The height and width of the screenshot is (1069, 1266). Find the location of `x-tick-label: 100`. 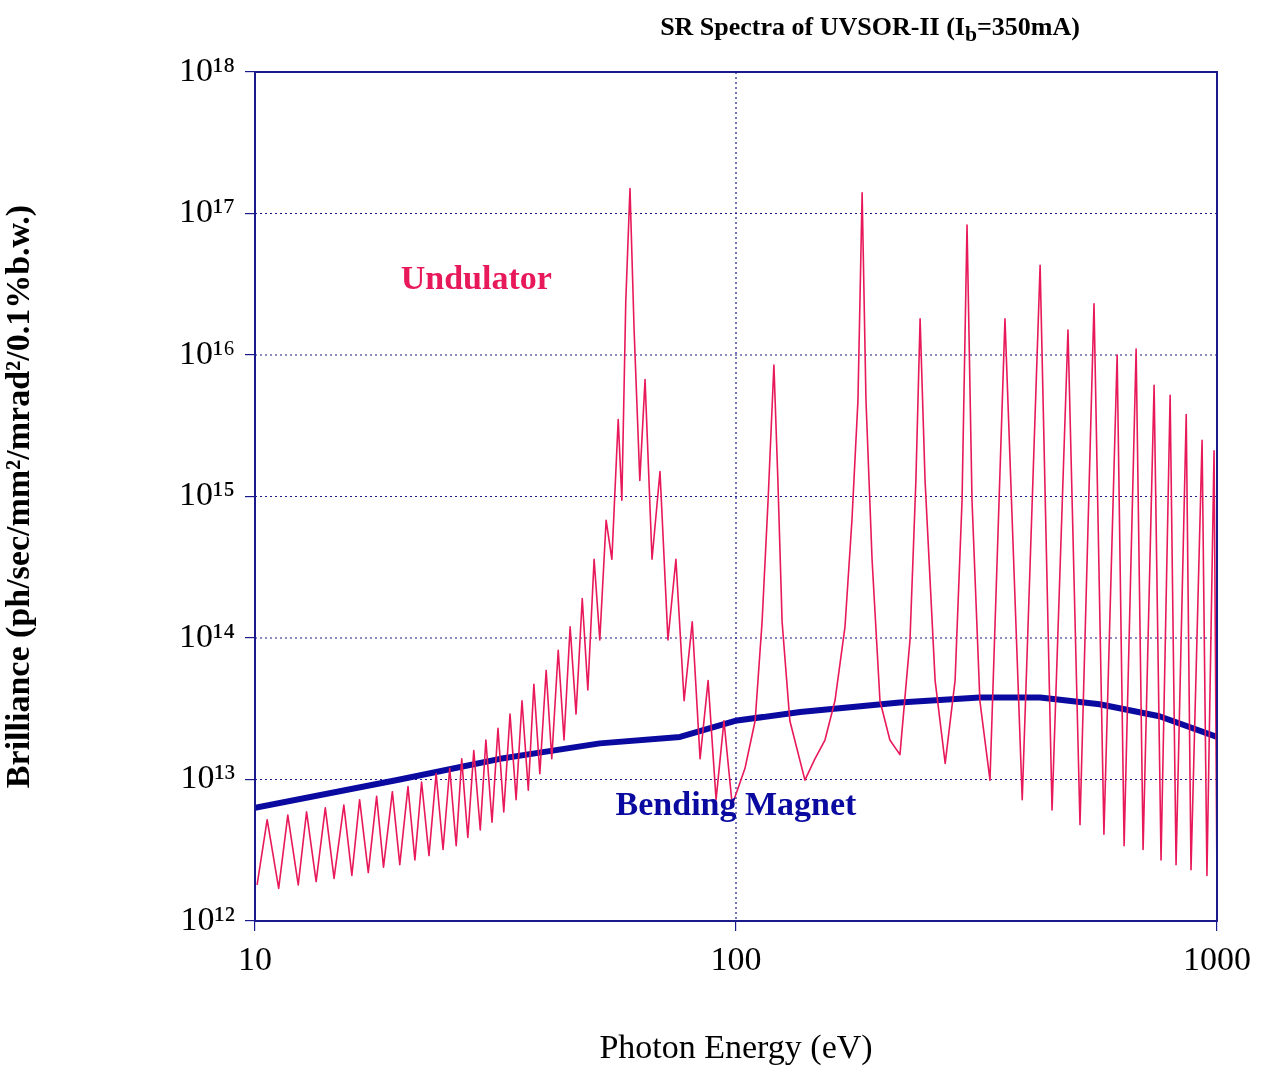

x-tick-label: 100 is located at coordinates (736, 959).